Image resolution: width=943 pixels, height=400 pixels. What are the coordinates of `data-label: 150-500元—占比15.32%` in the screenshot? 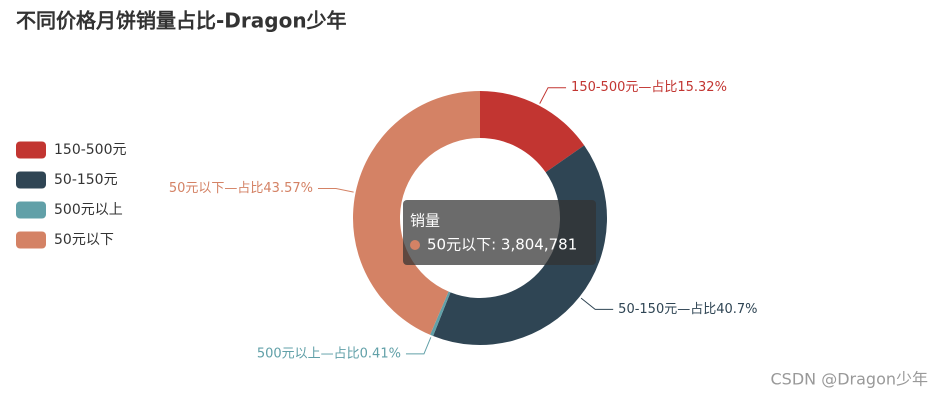 It's located at (649, 87).